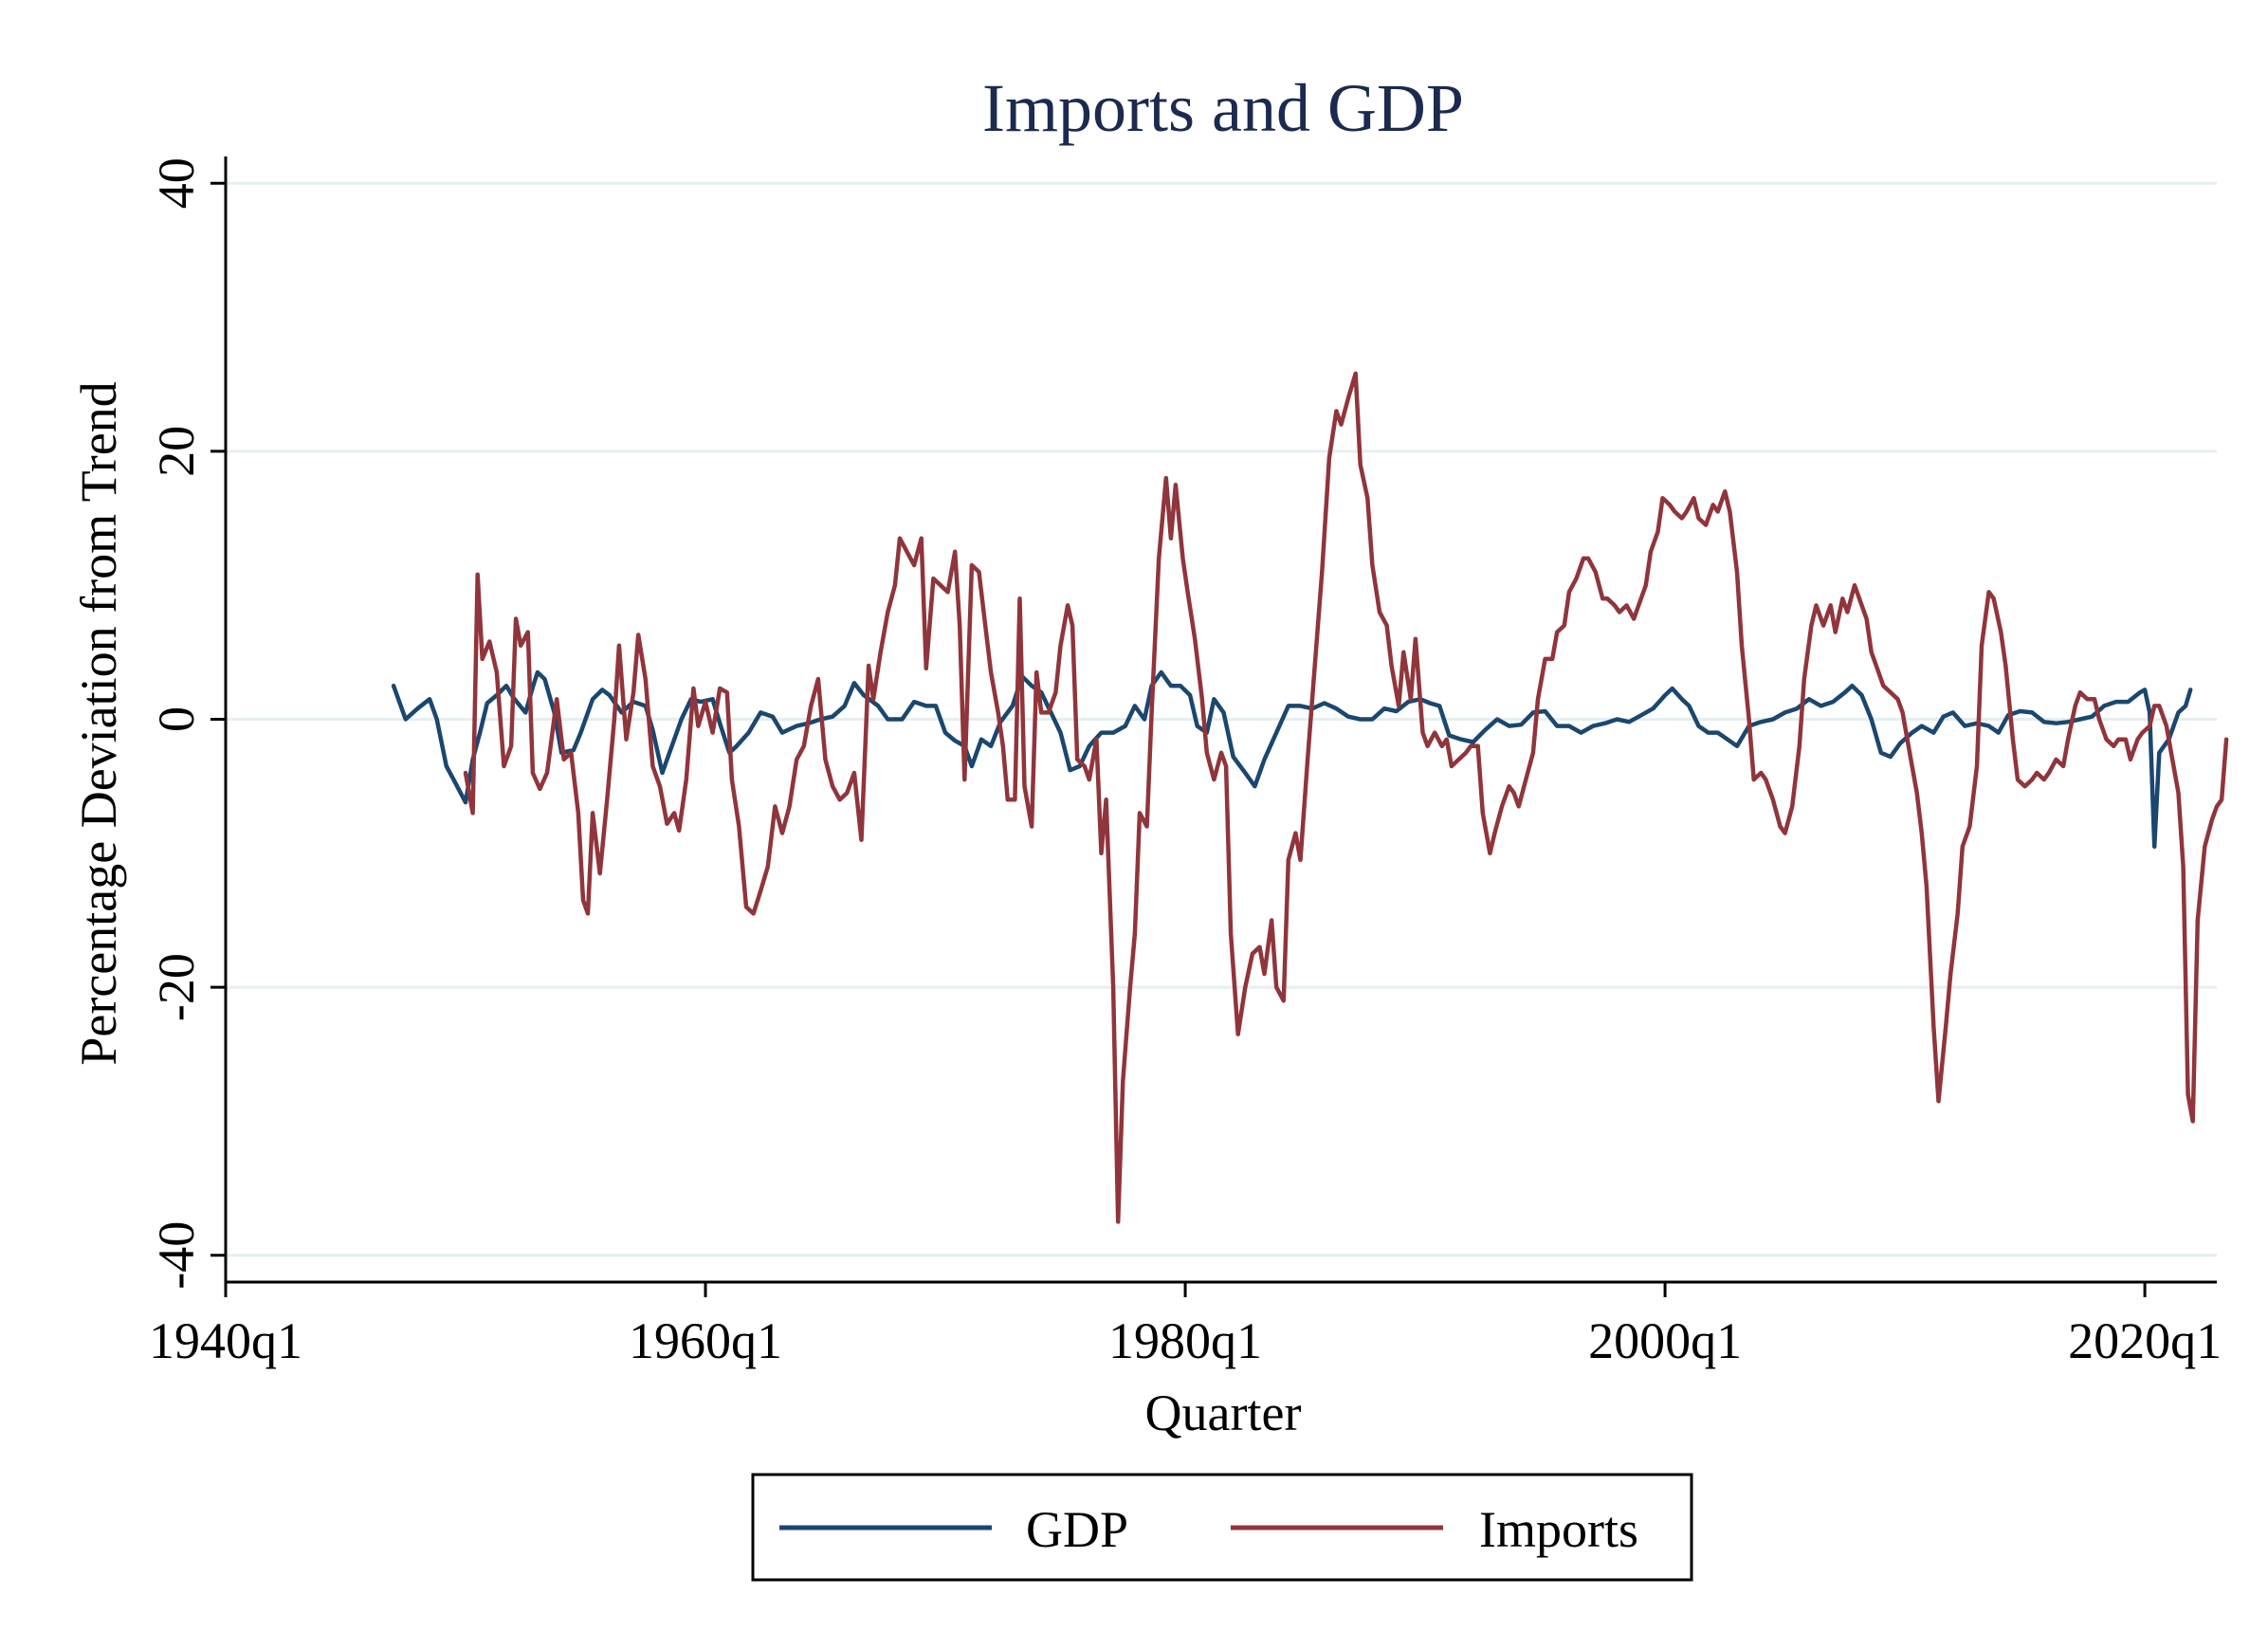  I want to click on legend: GDP Imports, so click(1222, 1527).